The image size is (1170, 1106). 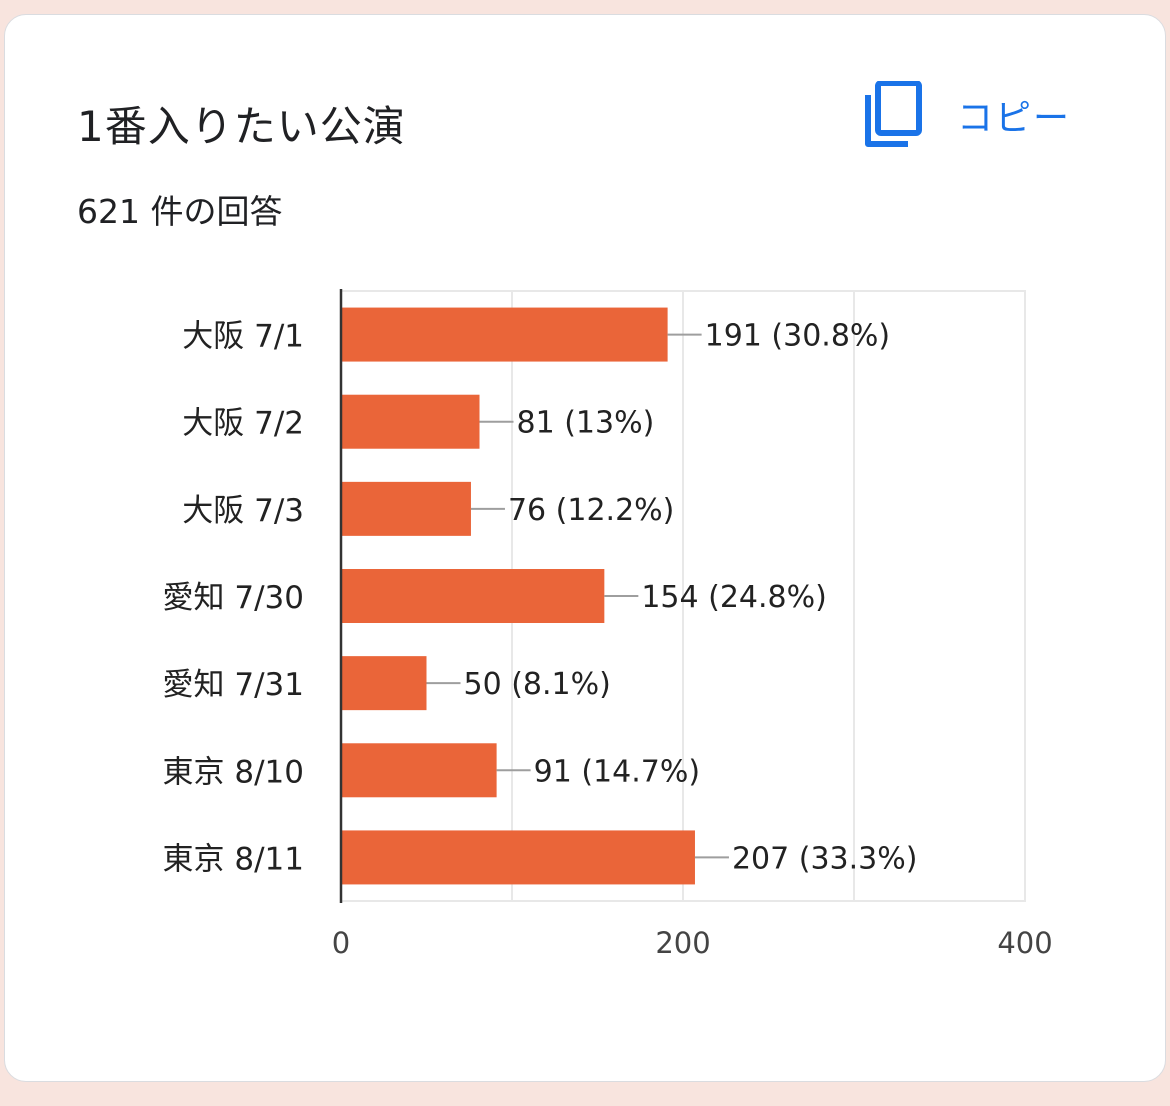 What do you see at coordinates (825, 858) in the screenshot?
I see `data-label: 207 (33.3%)` at bounding box center [825, 858].